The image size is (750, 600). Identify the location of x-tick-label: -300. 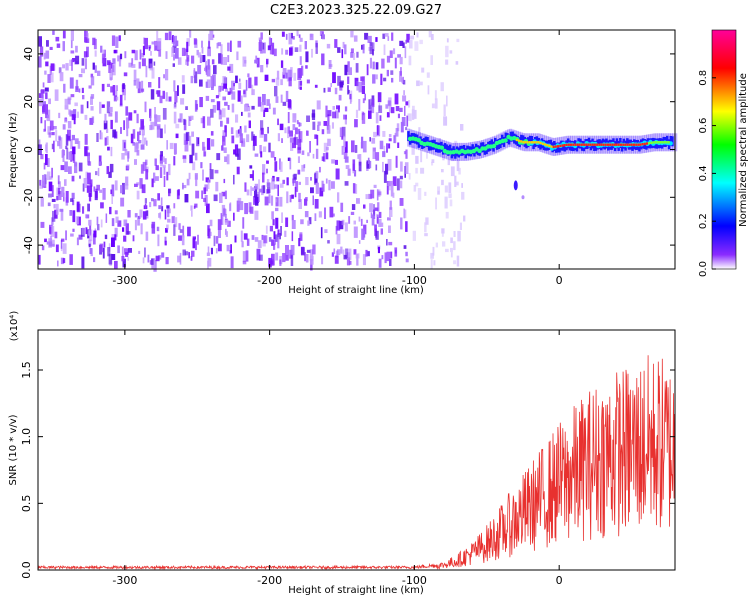
(124, 580).